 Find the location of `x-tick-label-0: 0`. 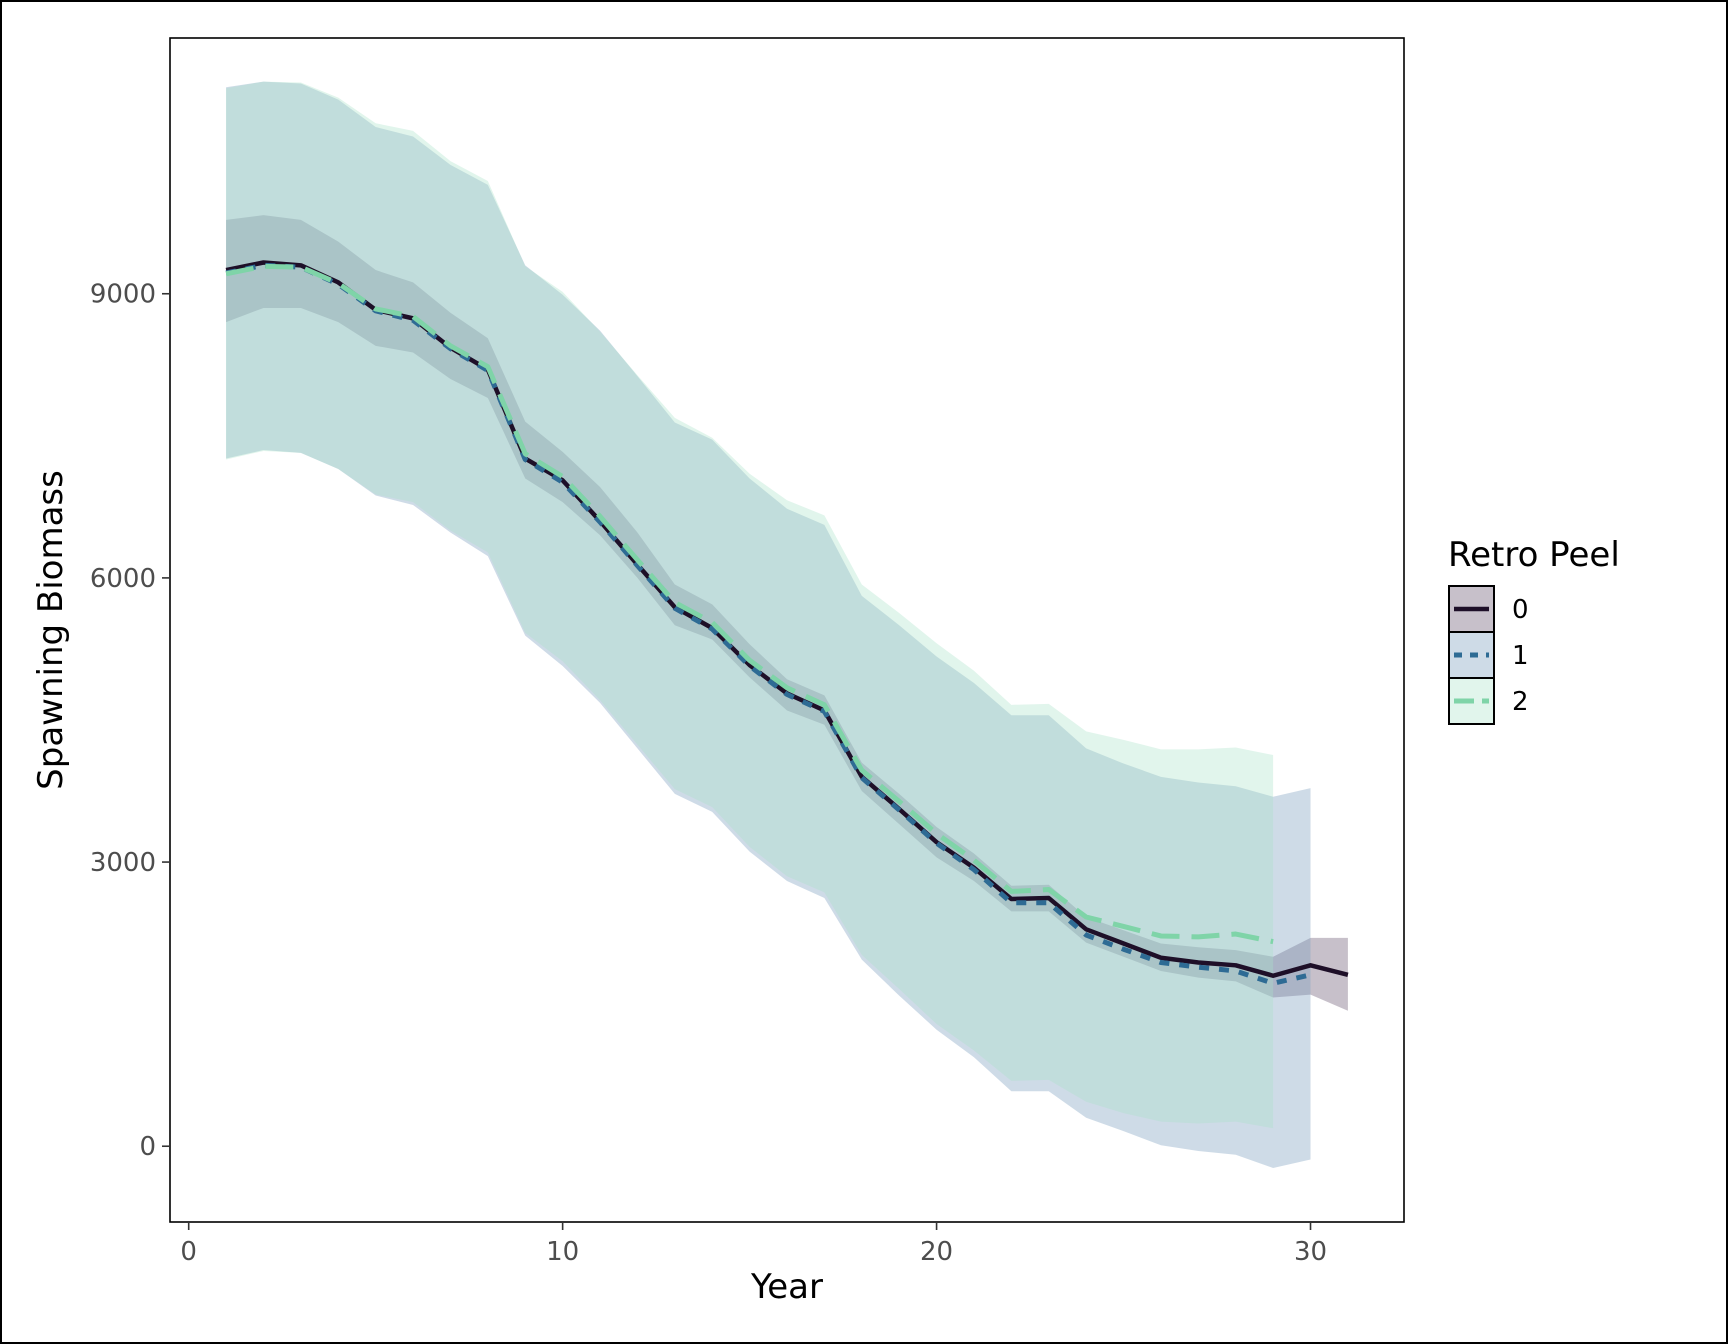

x-tick-label-0: 0 is located at coordinates (188, 1252).